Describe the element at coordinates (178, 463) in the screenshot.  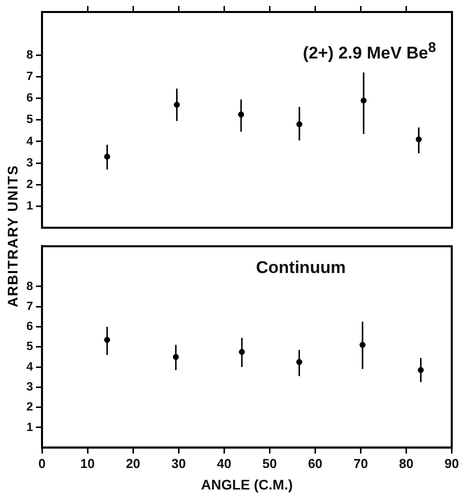
I see `x-tick-label: 30` at that location.